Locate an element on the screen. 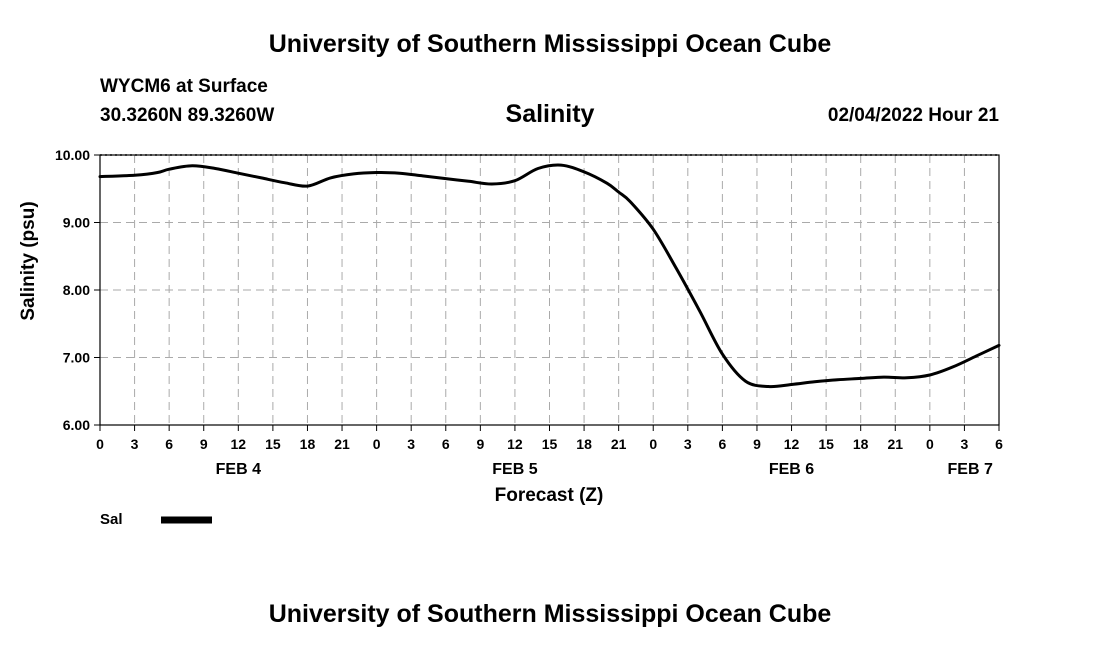 The image size is (1100, 650). y-tick-label: 9.00 is located at coordinates (76, 223).